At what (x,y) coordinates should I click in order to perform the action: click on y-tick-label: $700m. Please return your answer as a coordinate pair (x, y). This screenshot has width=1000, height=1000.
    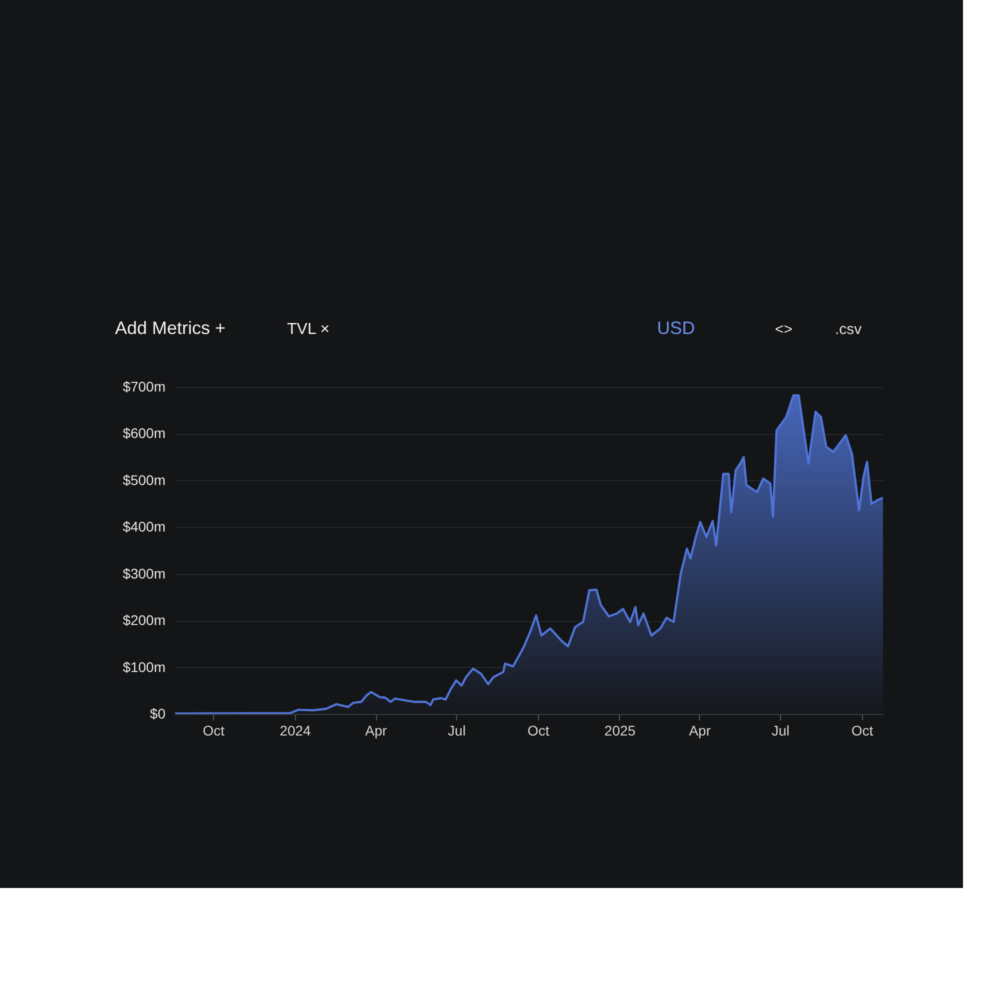
    Looking at the image, I should click on (144, 386).